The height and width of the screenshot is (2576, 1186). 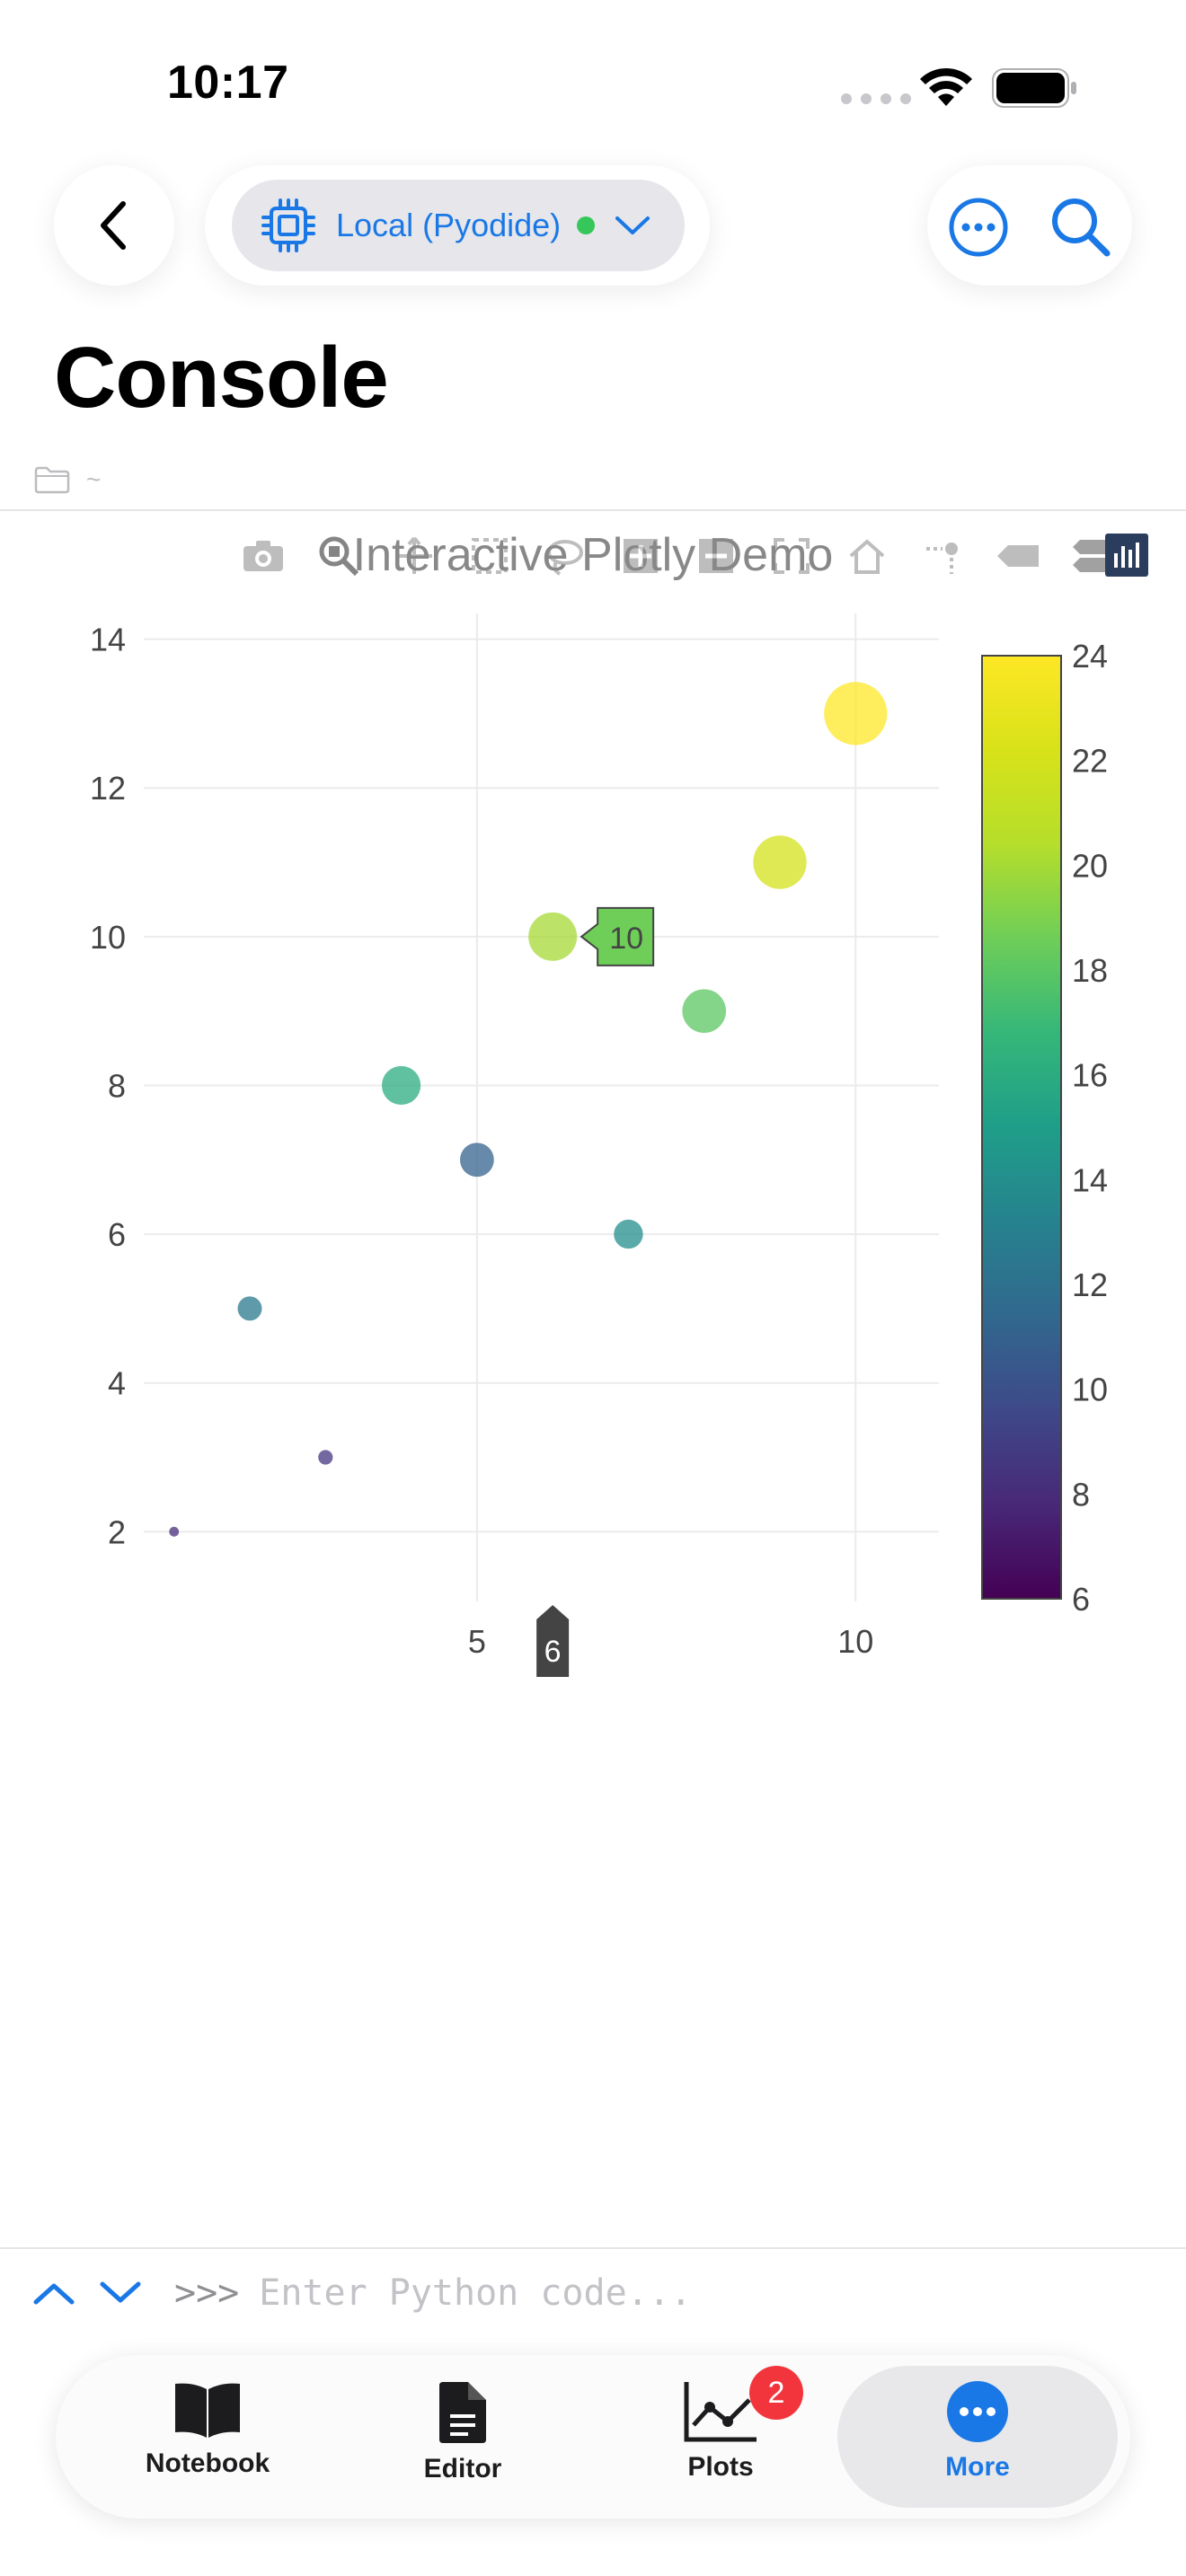 What do you see at coordinates (1035, 90) in the screenshot?
I see `battery-icon` at bounding box center [1035, 90].